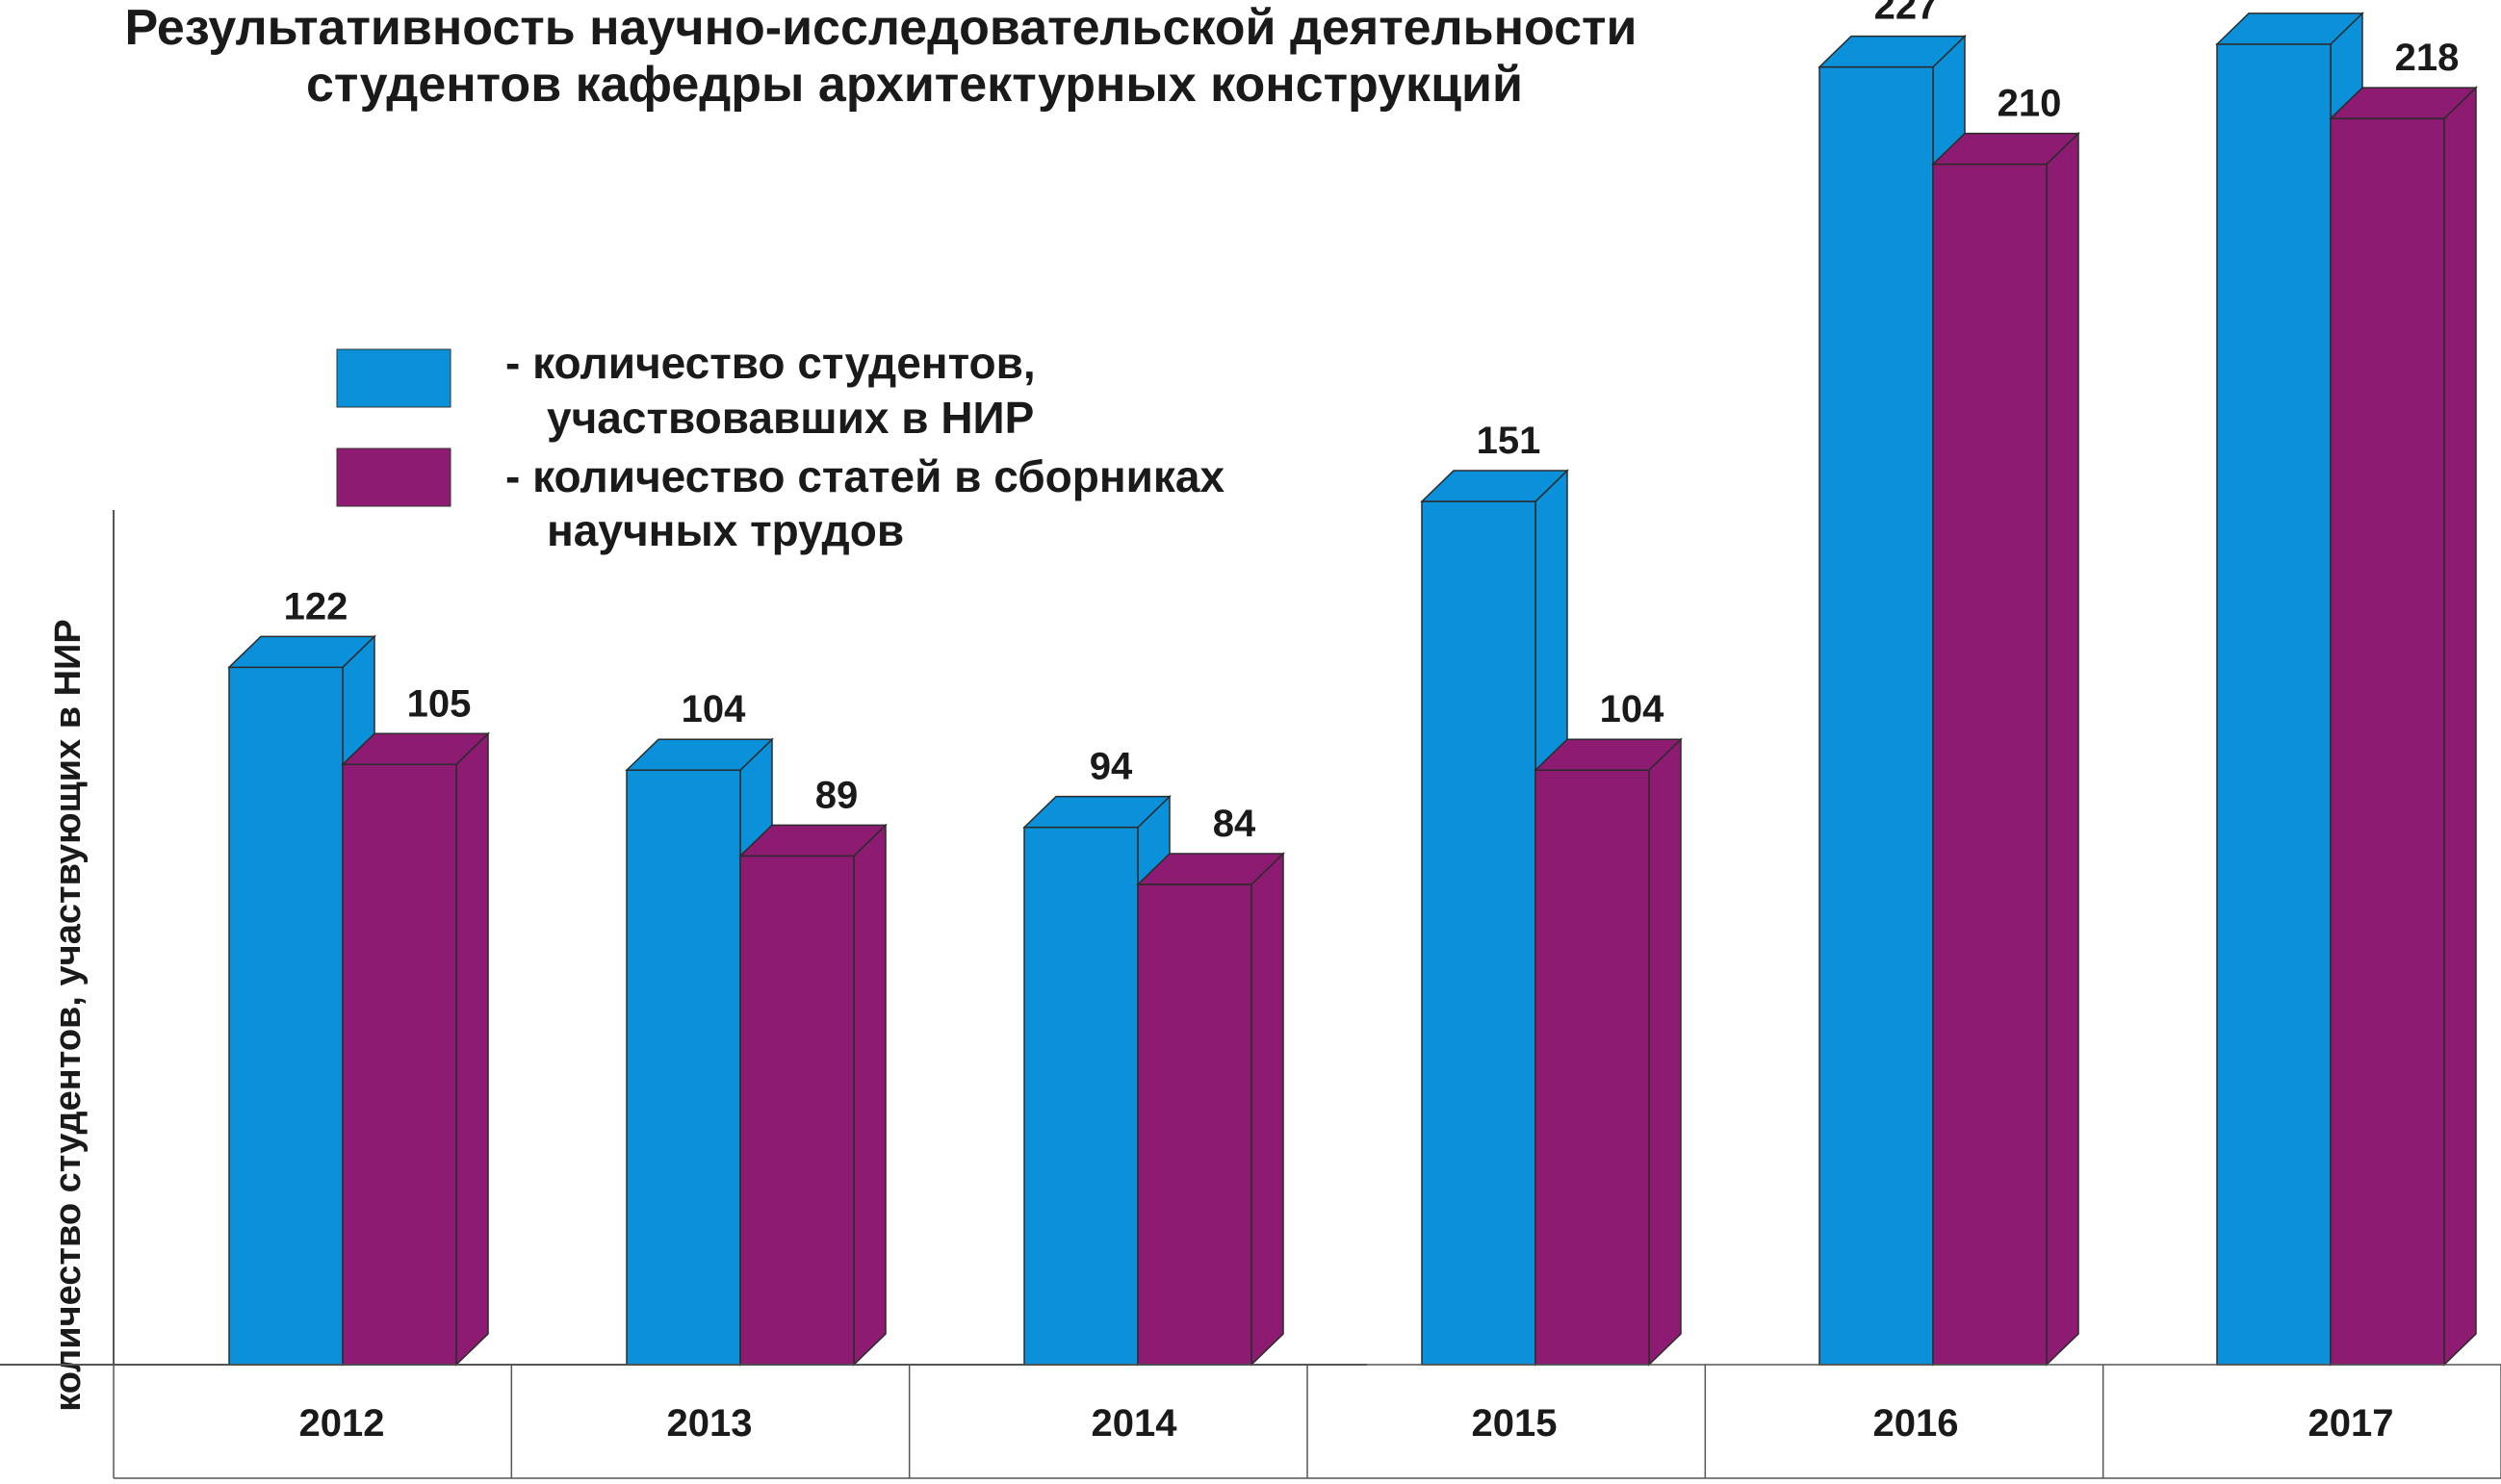 This screenshot has width=2501, height=1484. Describe the element at coordinates (68, 1015) in the screenshot. I see `y-axis-label: количество студентов, участвующих в НИР` at that location.